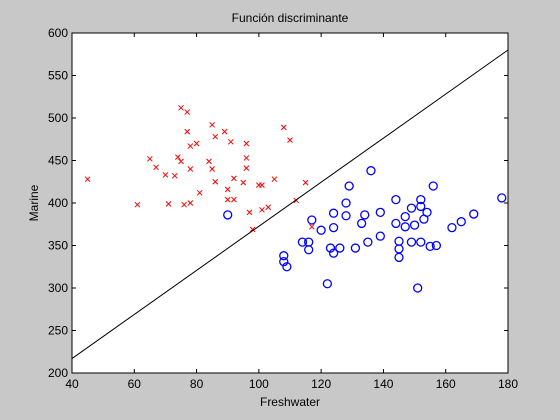 The width and height of the screenshot is (560, 420). I want to click on x-tick-label: 80, so click(197, 384).